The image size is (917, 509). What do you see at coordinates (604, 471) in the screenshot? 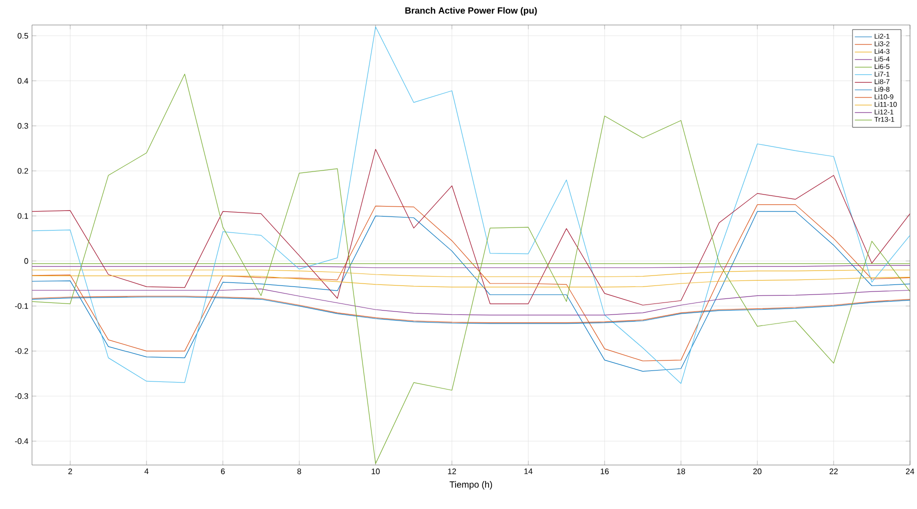
I see `x-tick-label: 16` at bounding box center [604, 471].